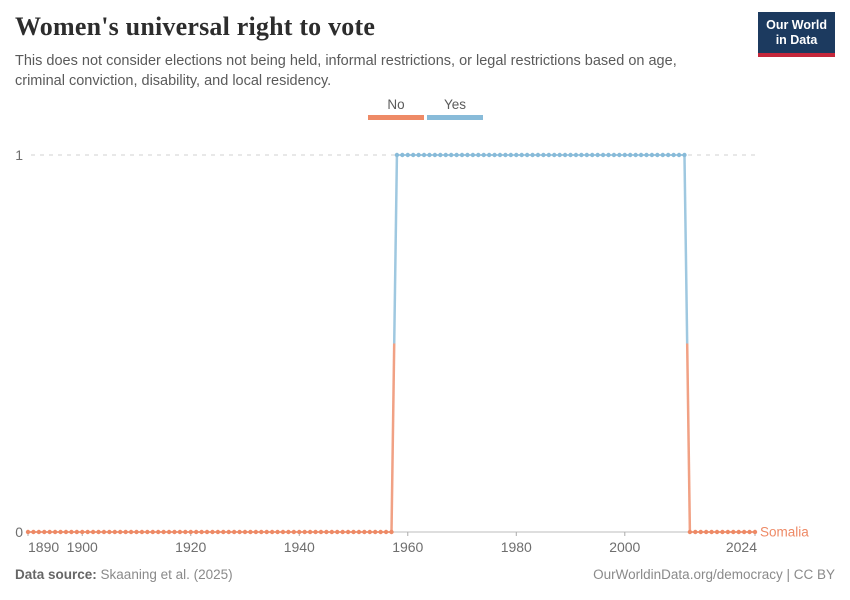  I want to click on legend-swatch-no, so click(396, 117).